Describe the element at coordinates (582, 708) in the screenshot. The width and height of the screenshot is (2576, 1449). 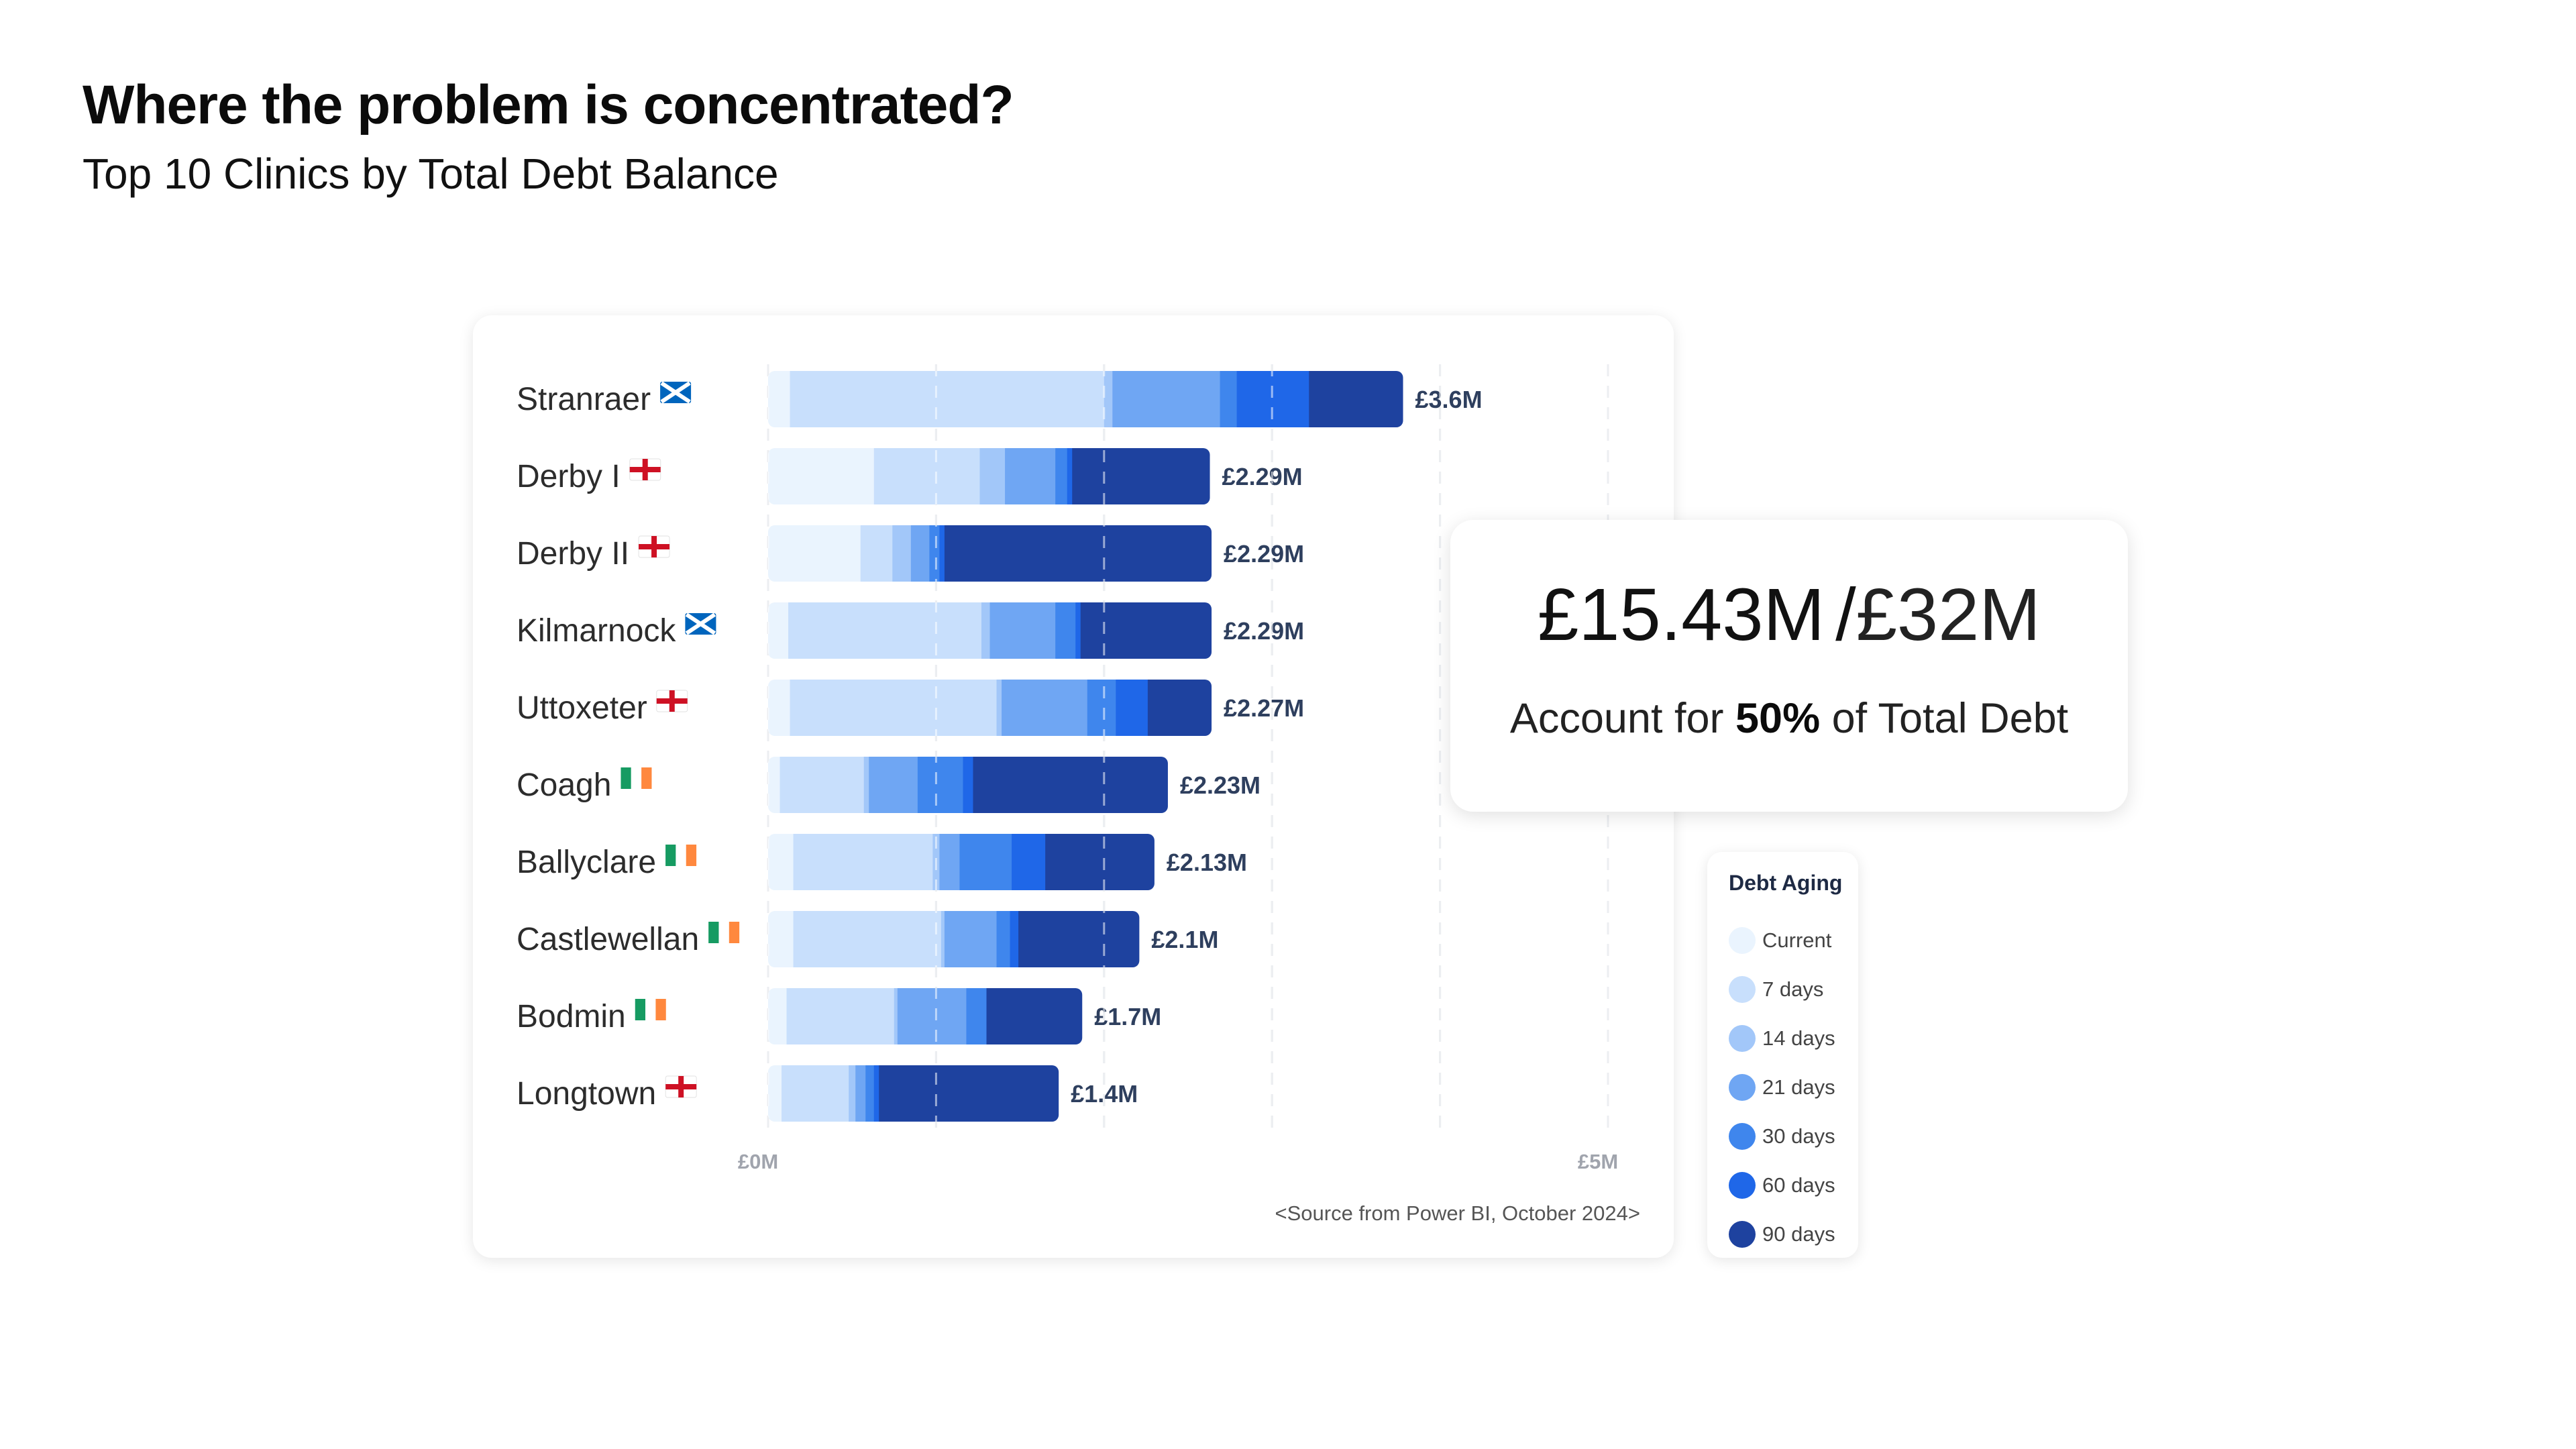
I see `row-label: Uttoxeter` at that location.